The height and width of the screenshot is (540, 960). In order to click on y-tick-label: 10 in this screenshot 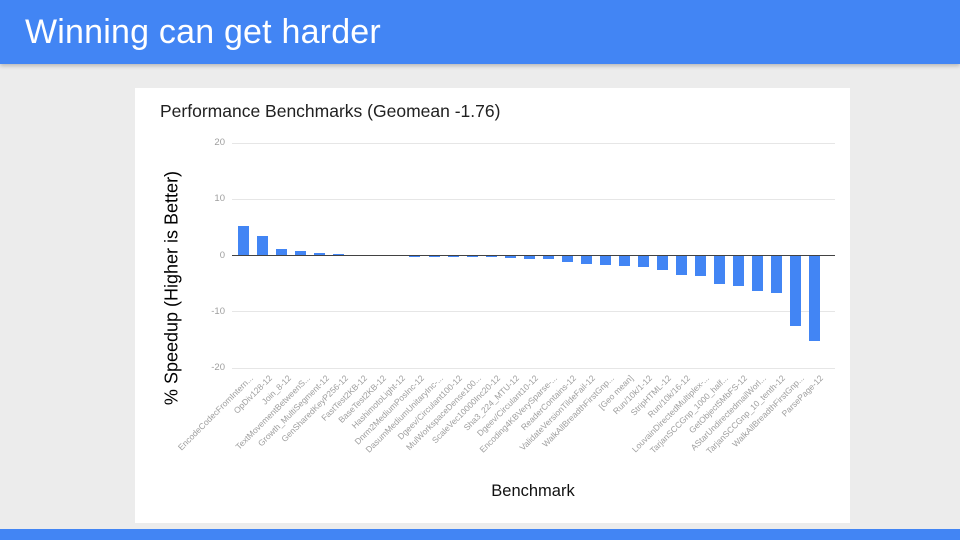, I will do `click(219, 199)`.